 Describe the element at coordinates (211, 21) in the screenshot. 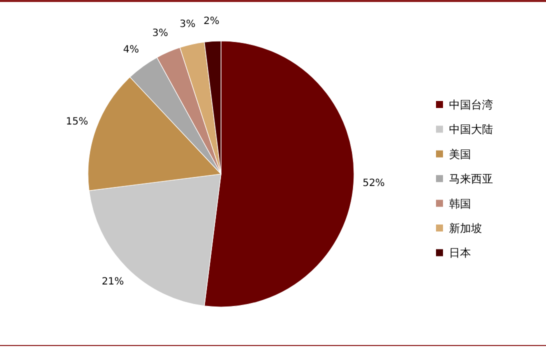

I see `data-label: 2%` at that location.